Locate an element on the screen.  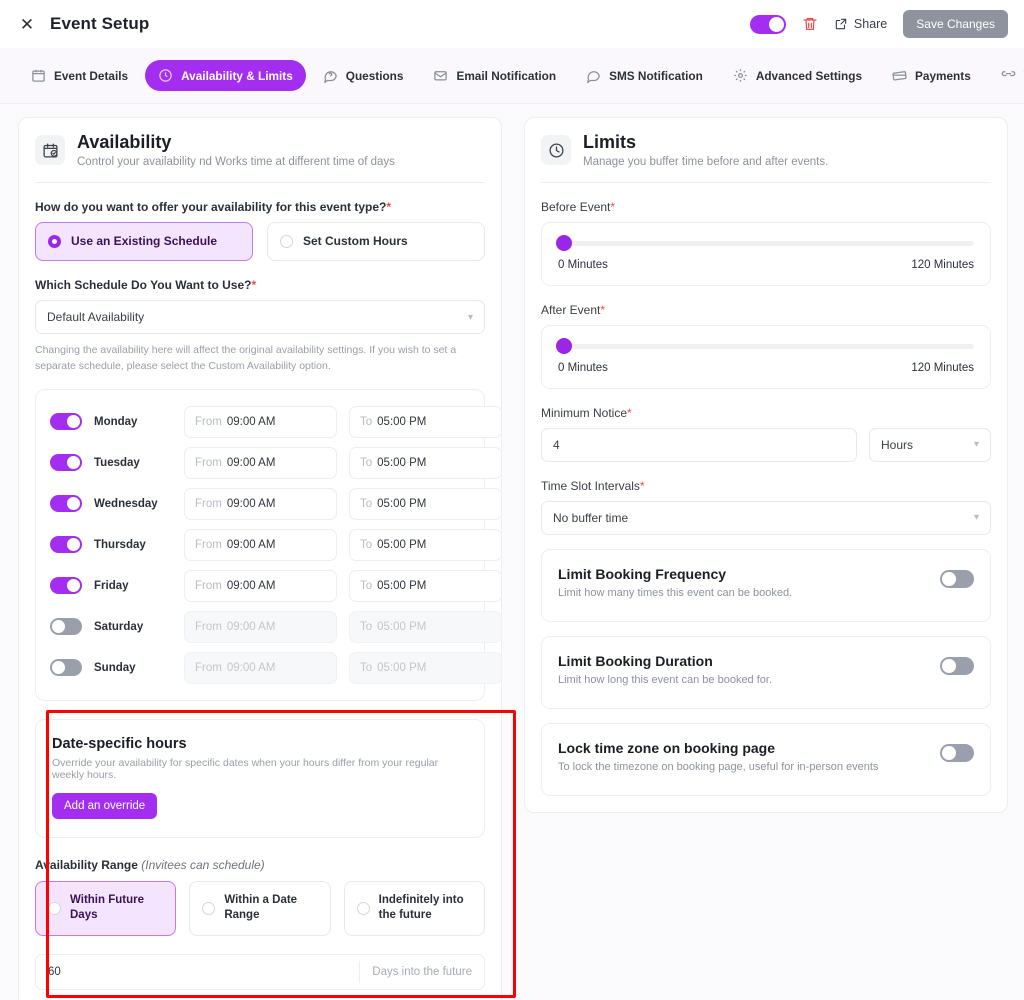
tab-sms-notification: SMS Notification is located at coordinates (644, 75).